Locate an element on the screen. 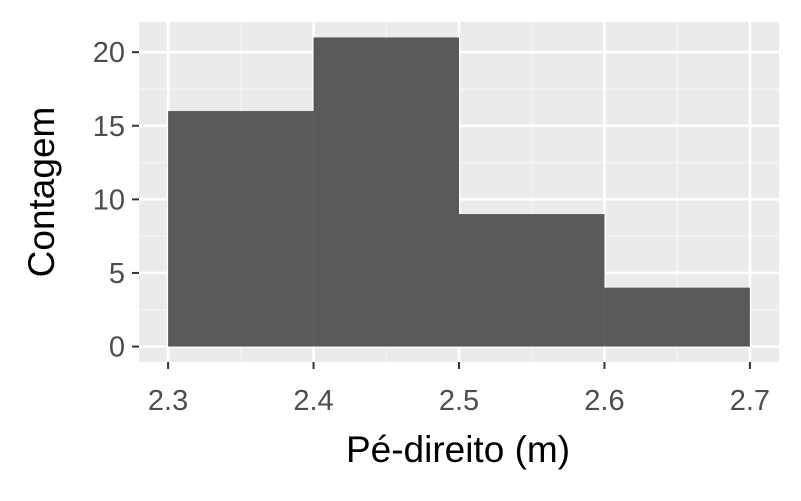 This screenshot has width=801, height=501. x-tick-label: 2.6 is located at coordinates (604, 401).